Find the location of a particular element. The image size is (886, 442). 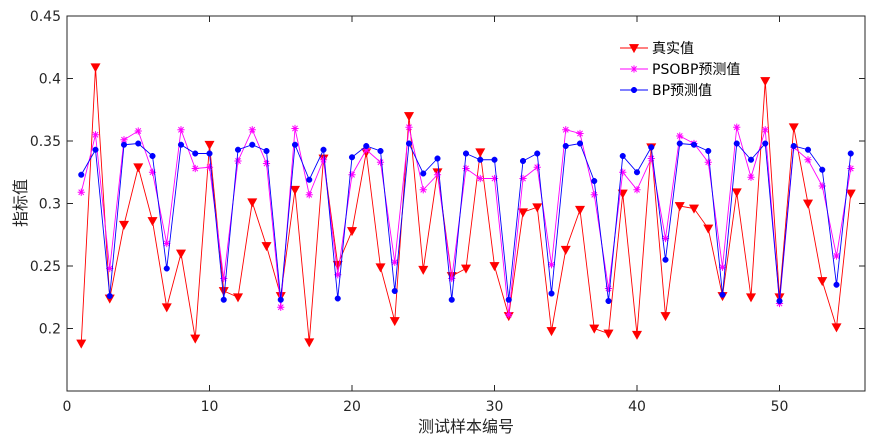

y-axis-label: 指标值 is located at coordinates (20, 203).